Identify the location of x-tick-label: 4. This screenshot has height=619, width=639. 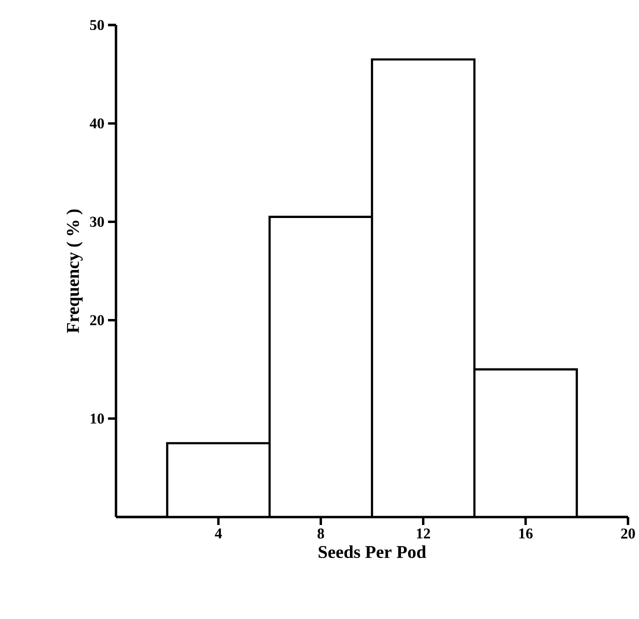
(218, 533).